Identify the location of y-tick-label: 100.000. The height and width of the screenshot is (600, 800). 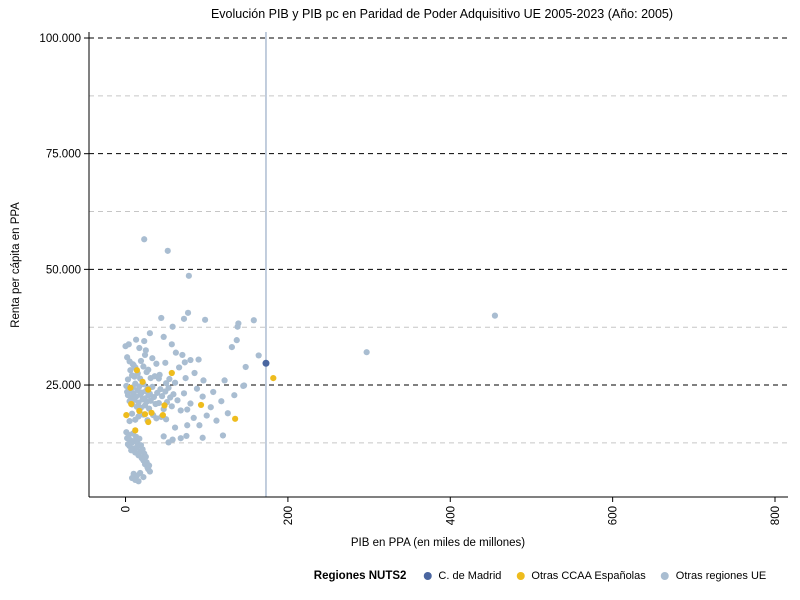
(60, 39).